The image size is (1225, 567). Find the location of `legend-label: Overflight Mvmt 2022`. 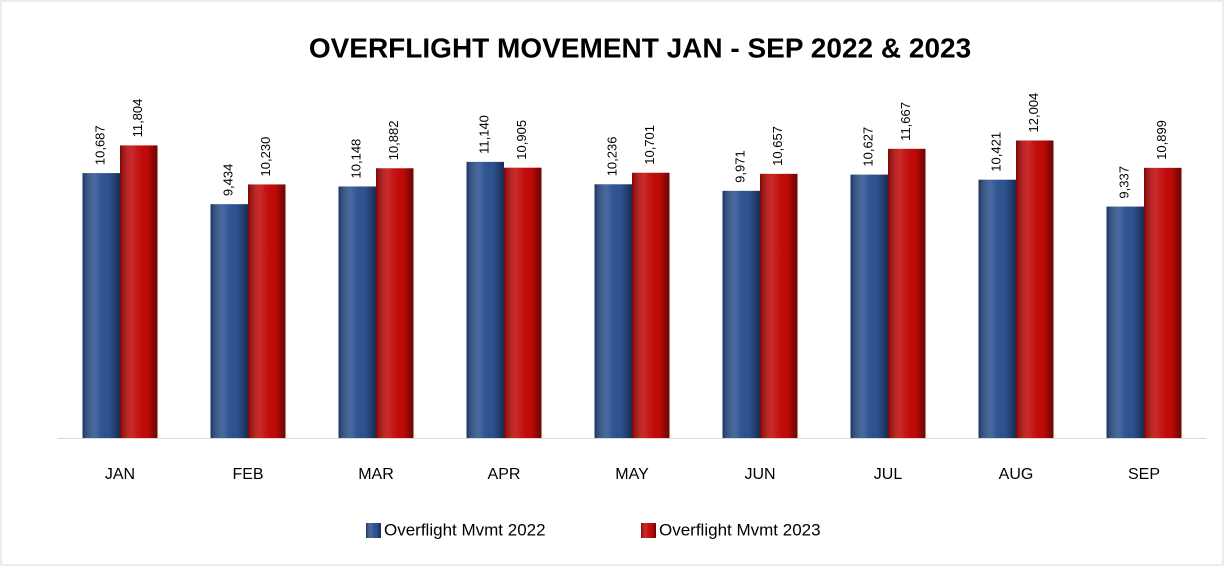

legend-label: Overflight Mvmt 2022 is located at coordinates (465, 529).